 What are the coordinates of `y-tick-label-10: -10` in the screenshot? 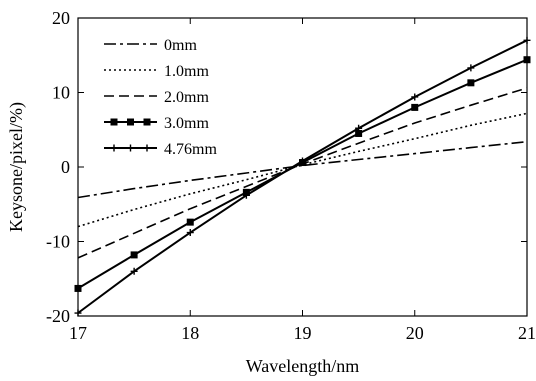 It's located at (58, 242).